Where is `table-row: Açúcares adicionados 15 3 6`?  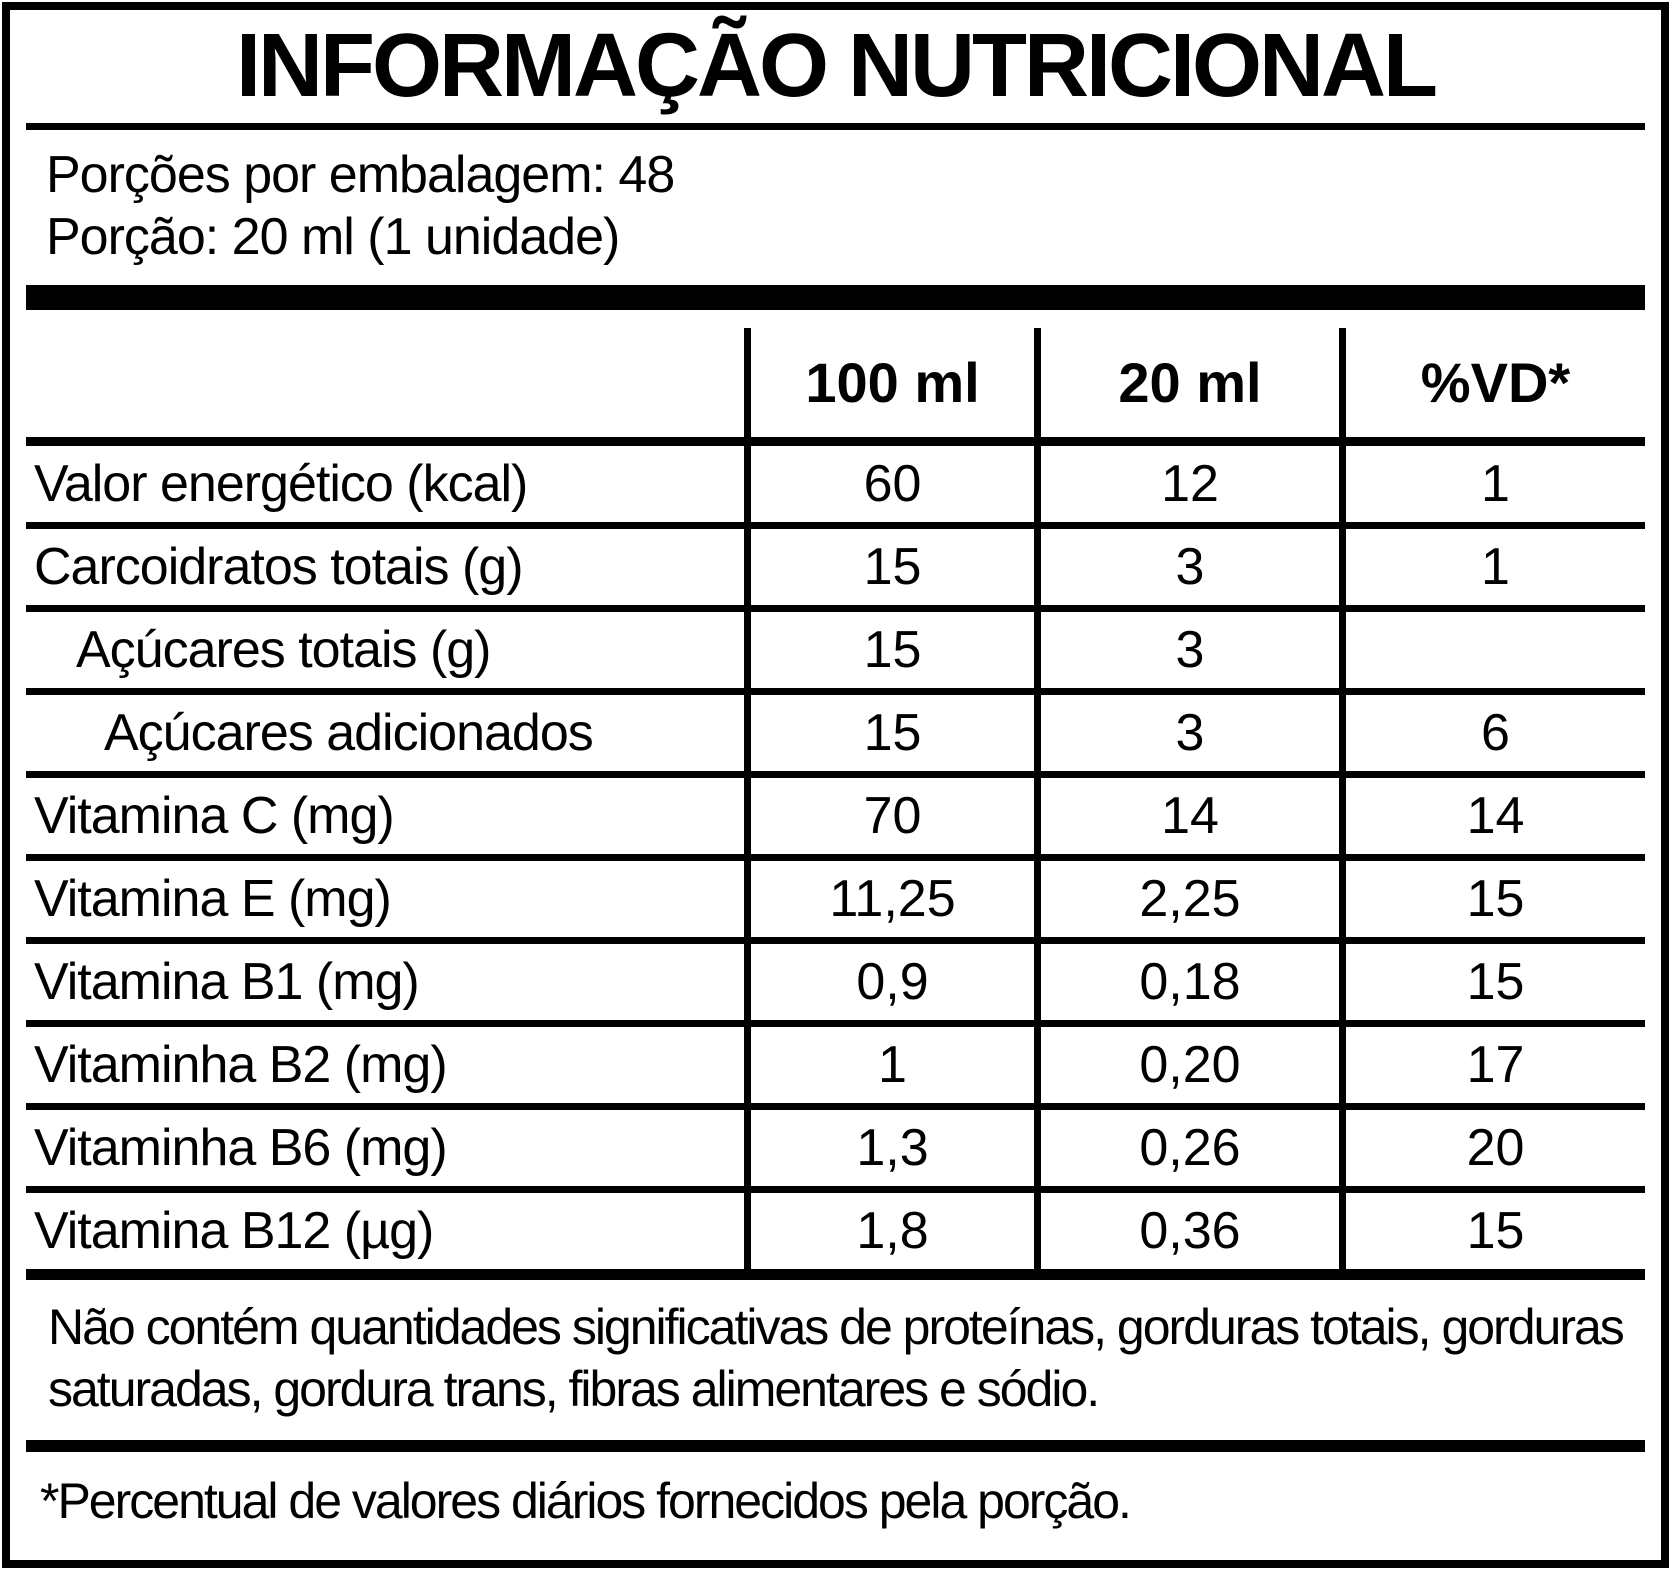 table-row: Açúcares adicionados 15 3 6 is located at coordinates (835, 733).